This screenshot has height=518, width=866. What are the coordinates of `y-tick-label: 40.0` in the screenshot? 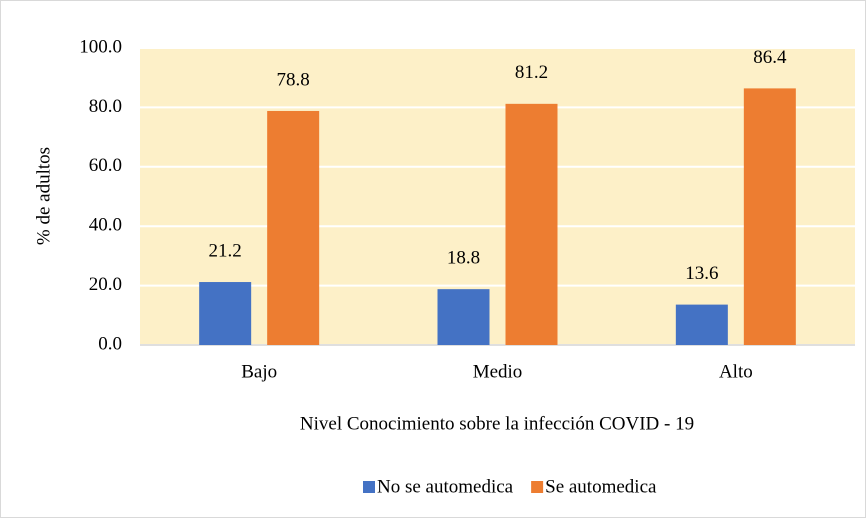 It's located at (105, 225).